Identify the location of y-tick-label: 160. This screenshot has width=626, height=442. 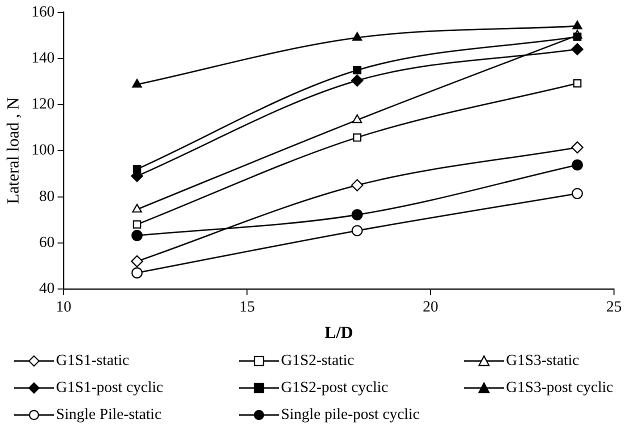
(43, 11).